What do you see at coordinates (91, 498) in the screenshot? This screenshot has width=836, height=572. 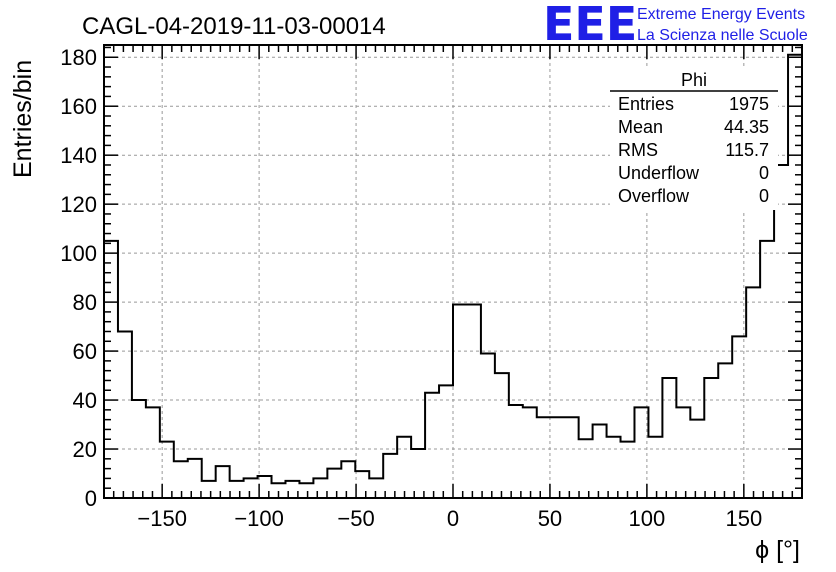 I see `y-tick-label: 0` at bounding box center [91, 498].